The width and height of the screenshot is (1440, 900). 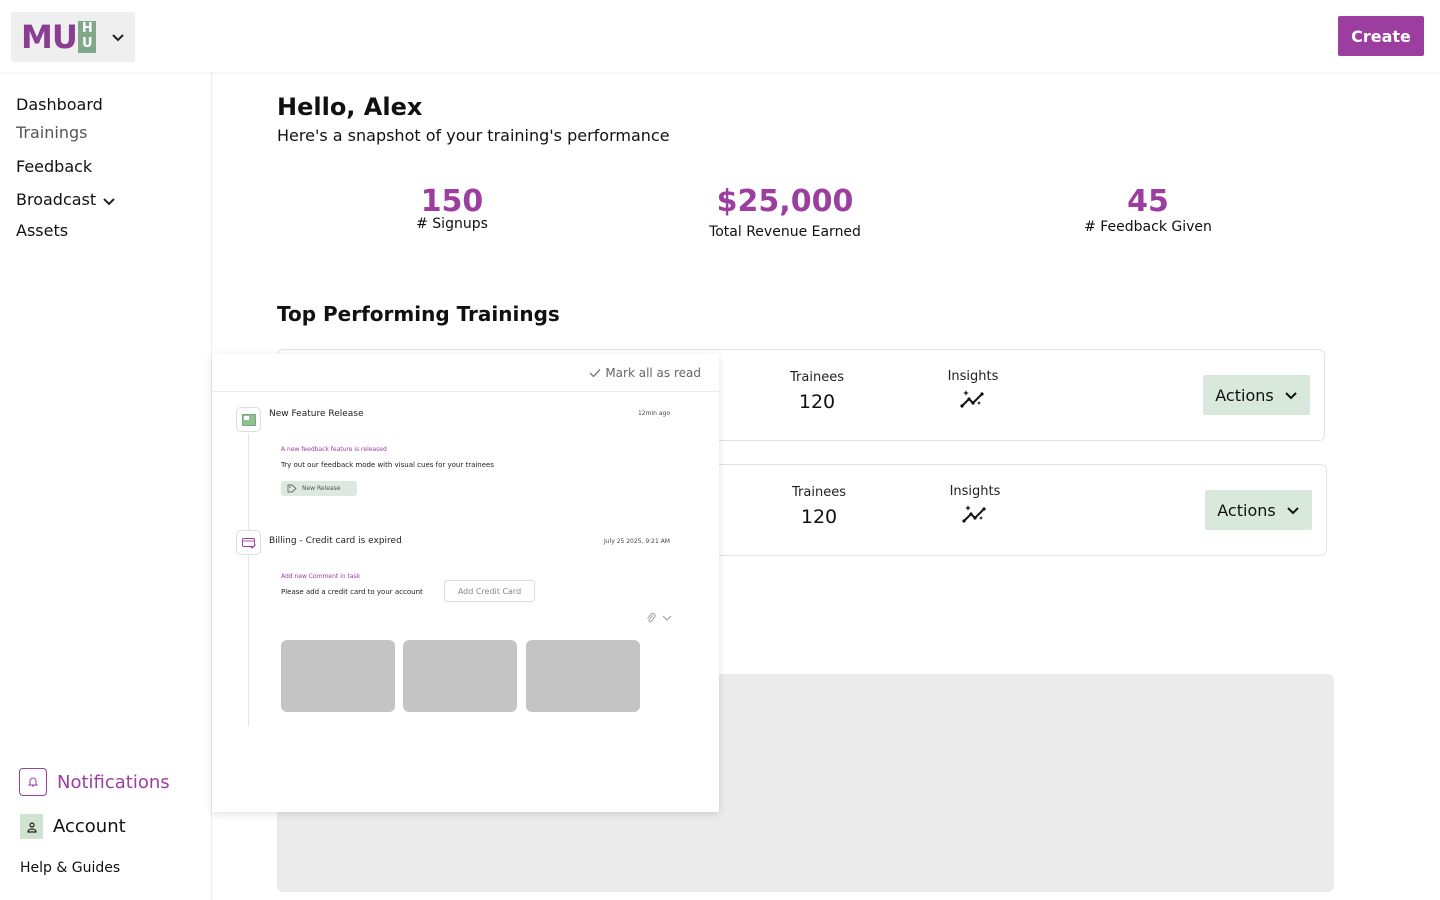 What do you see at coordinates (489, 591) in the screenshot?
I see `add-credit-card-button: Add Credit Card` at bounding box center [489, 591].